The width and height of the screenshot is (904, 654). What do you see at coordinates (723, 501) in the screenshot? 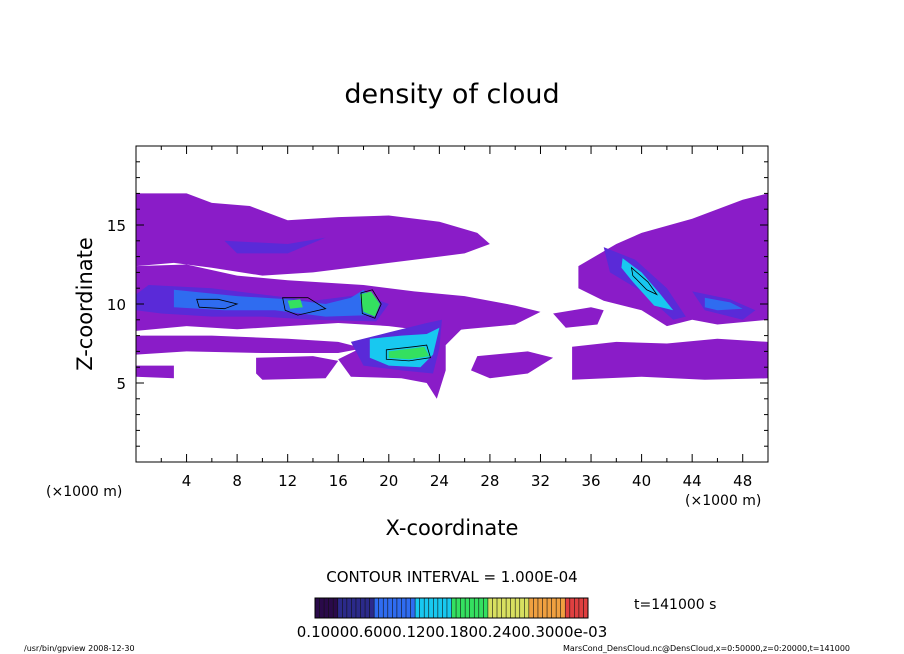
I see `x-unit-label-right: (×1000 m)` at bounding box center [723, 501].